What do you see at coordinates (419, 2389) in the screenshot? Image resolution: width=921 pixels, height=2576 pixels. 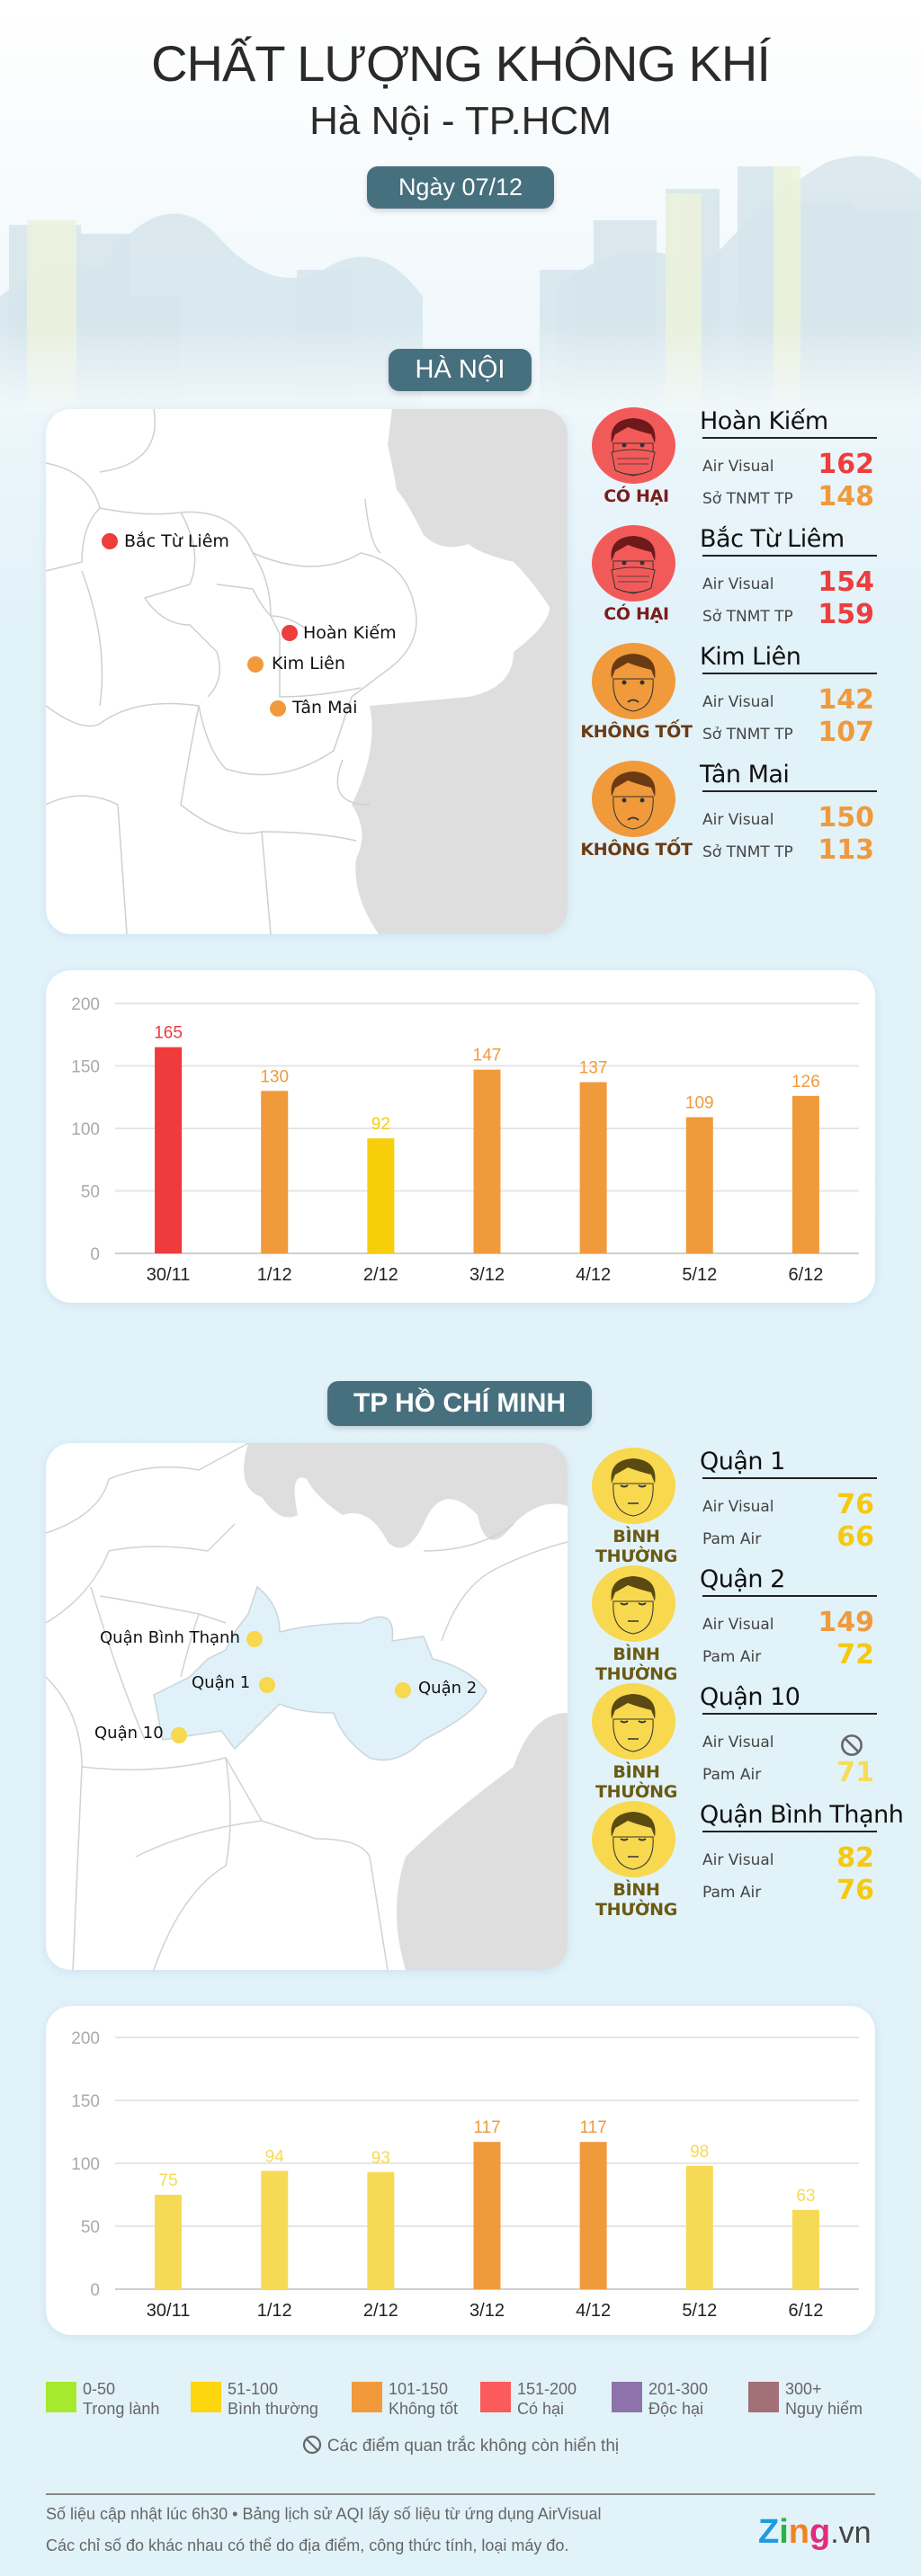 I see `legend-range: 101-150` at bounding box center [419, 2389].